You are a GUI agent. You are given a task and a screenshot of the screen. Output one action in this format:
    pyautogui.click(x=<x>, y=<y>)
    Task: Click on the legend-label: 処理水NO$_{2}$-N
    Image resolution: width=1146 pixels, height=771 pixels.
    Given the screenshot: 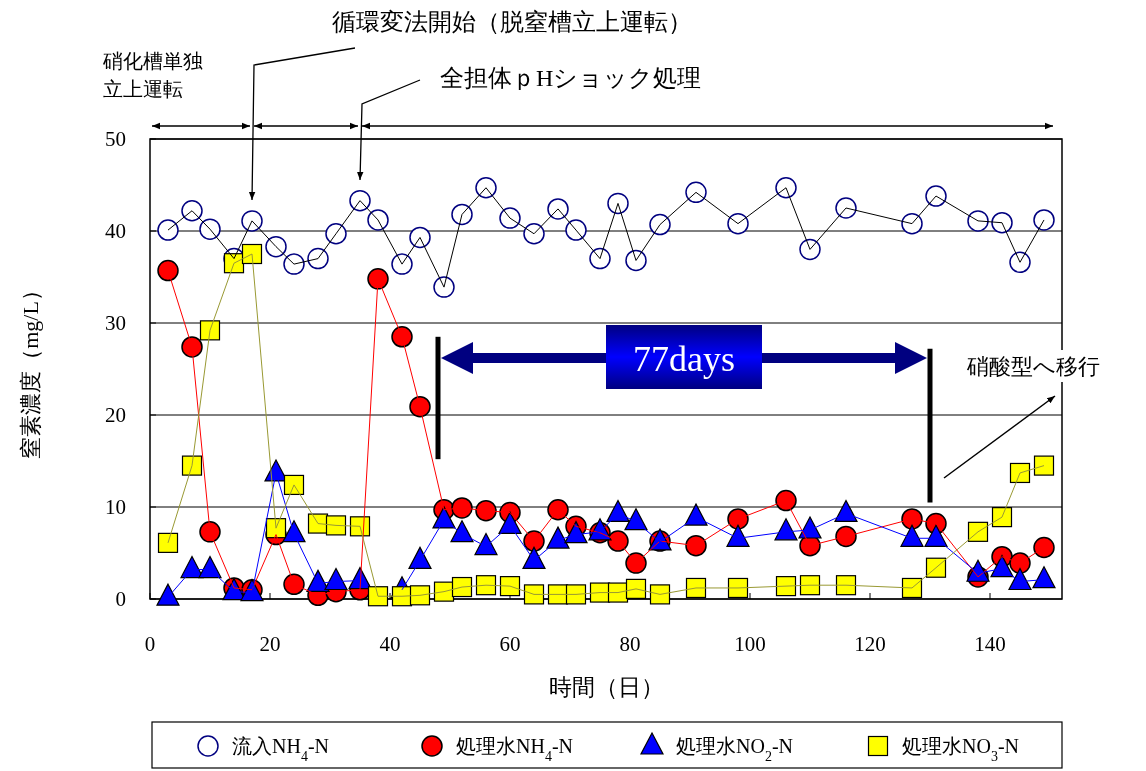 What is the action you would take?
    pyautogui.click(x=734, y=749)
    